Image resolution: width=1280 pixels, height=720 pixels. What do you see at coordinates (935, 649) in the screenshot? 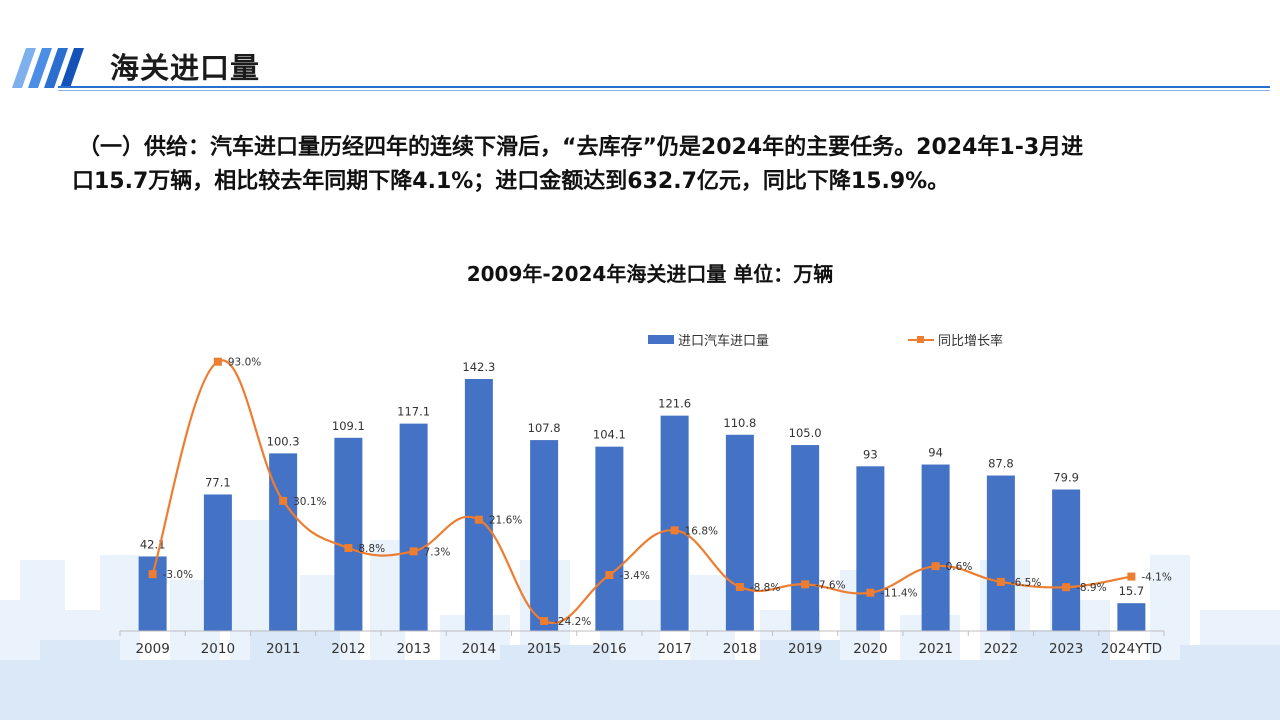
I see `x-tick-label-2021: 2021` at bounding box center [935, 649].